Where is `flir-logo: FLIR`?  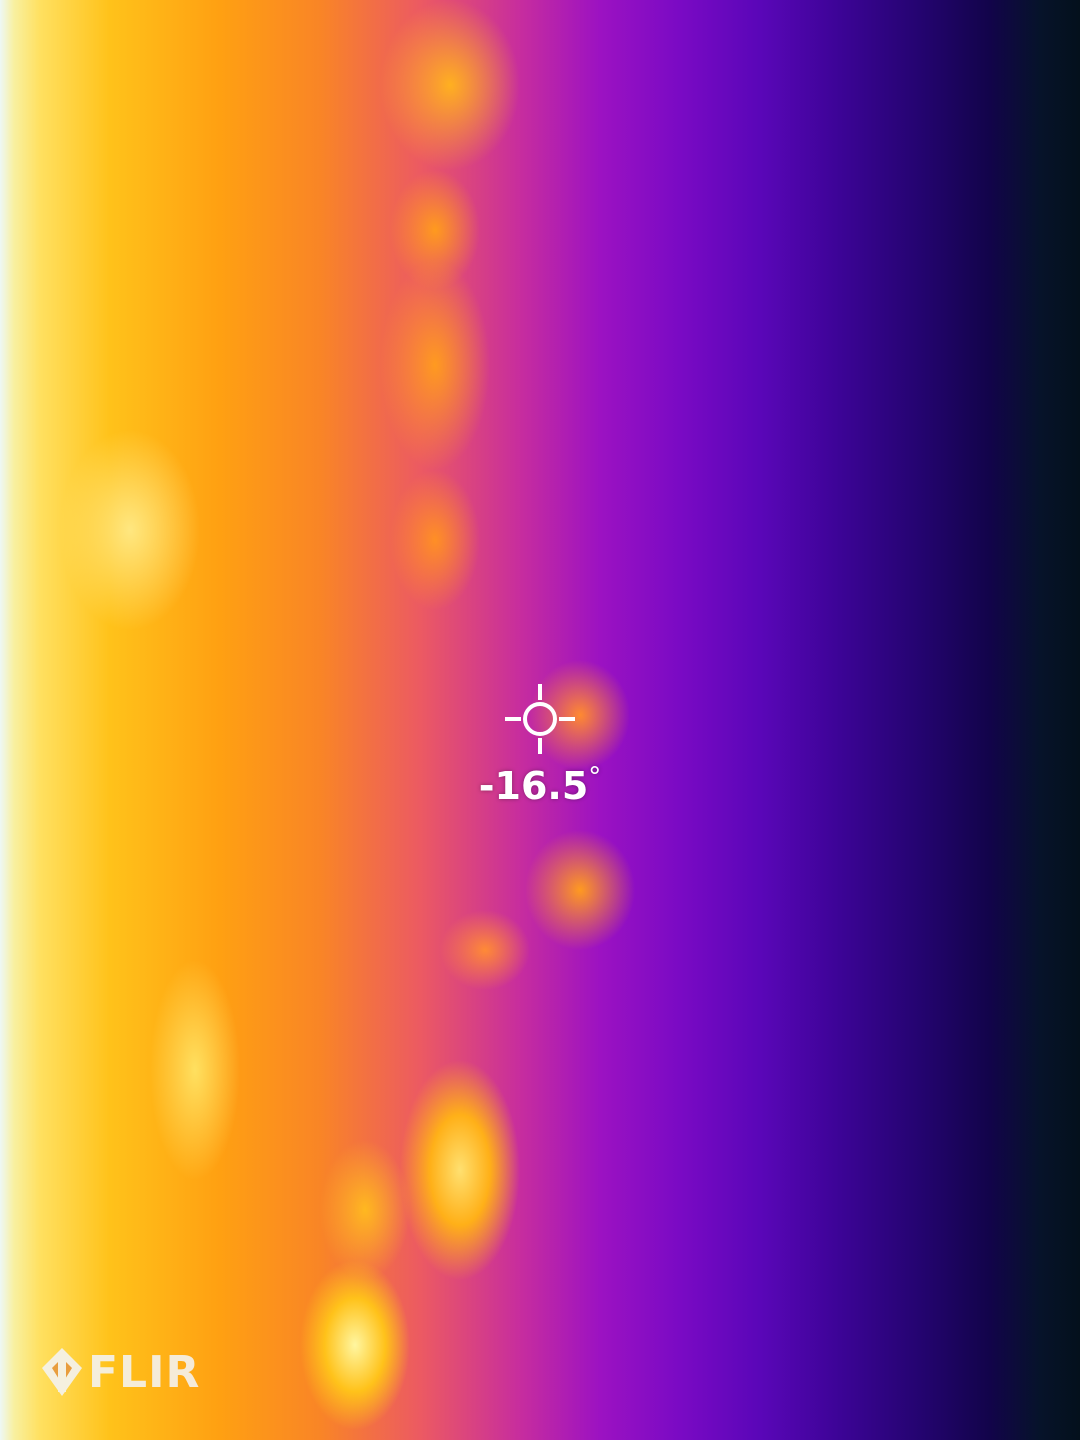
flir-logo: FLIR is located at coordinates (120, 1372).